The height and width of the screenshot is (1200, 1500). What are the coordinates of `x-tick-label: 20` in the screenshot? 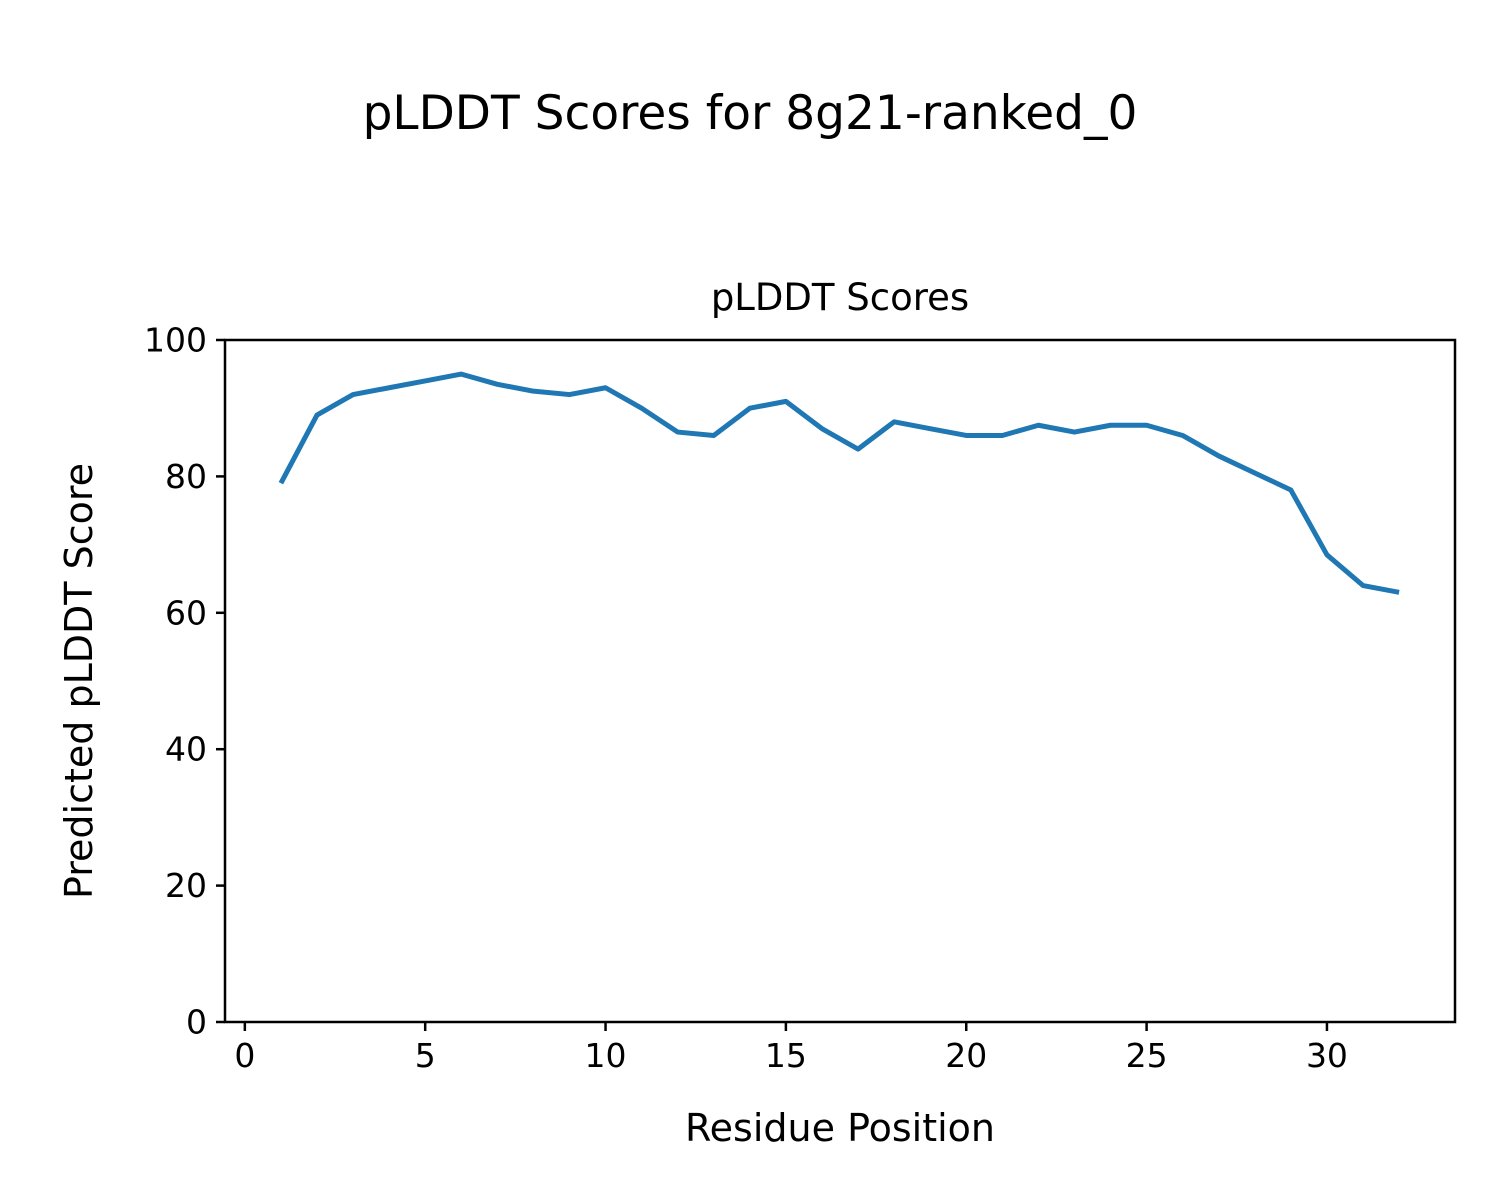 It's located at (966, 1055).